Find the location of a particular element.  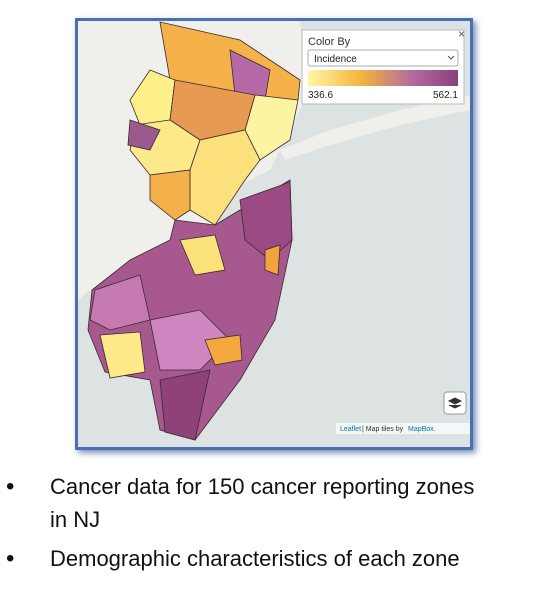

attribution-provider: MapBox. is located at coordinates (422, 429).